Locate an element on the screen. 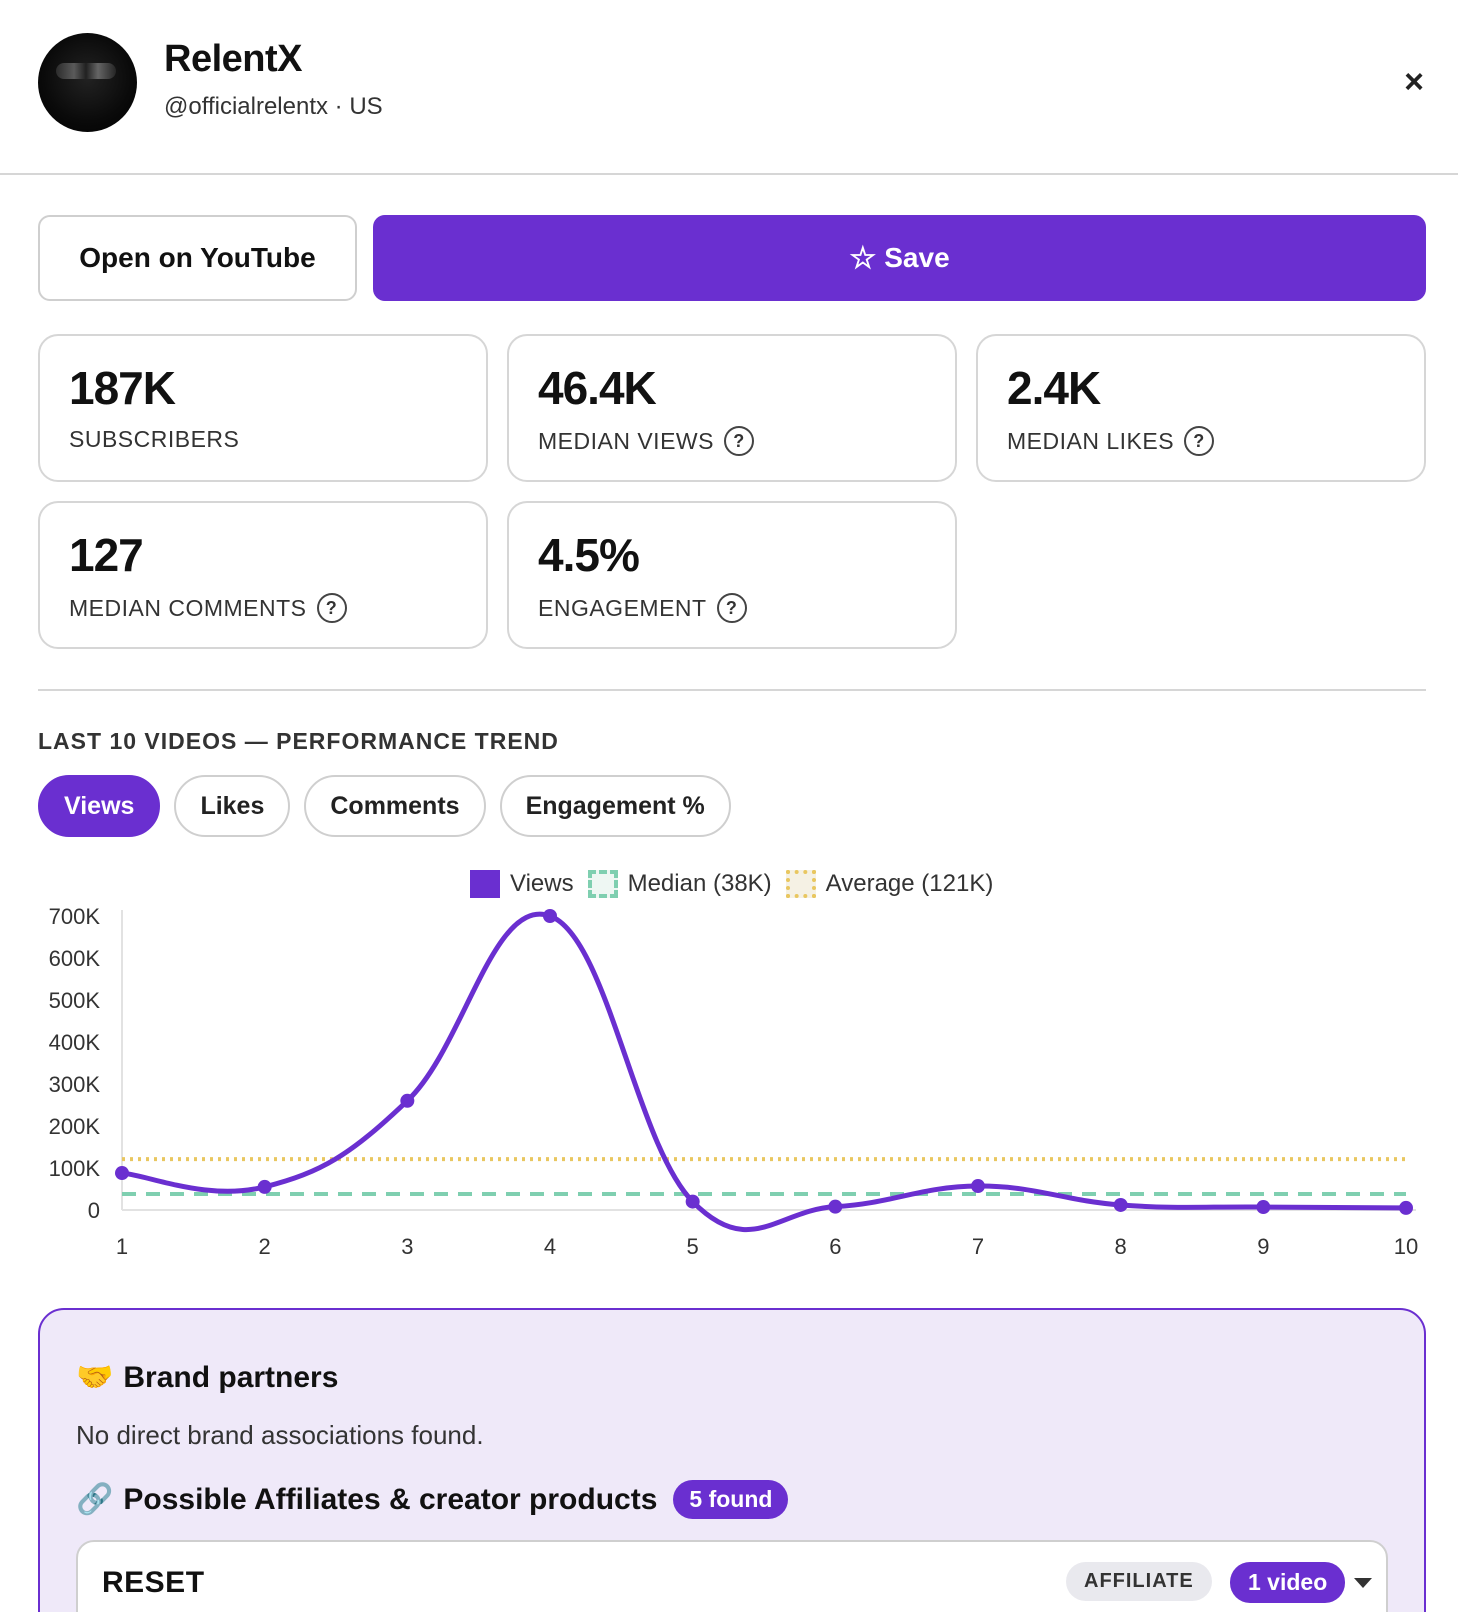 The height and width of the screenshot is (1612, 1458). y-tick-label: 200K is located at coordinates (75, 1126).